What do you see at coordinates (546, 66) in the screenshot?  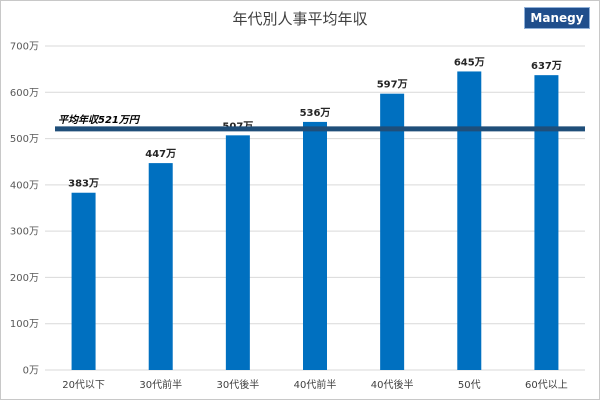 I see `data-label: 637万` at bounding box center [546, 66].